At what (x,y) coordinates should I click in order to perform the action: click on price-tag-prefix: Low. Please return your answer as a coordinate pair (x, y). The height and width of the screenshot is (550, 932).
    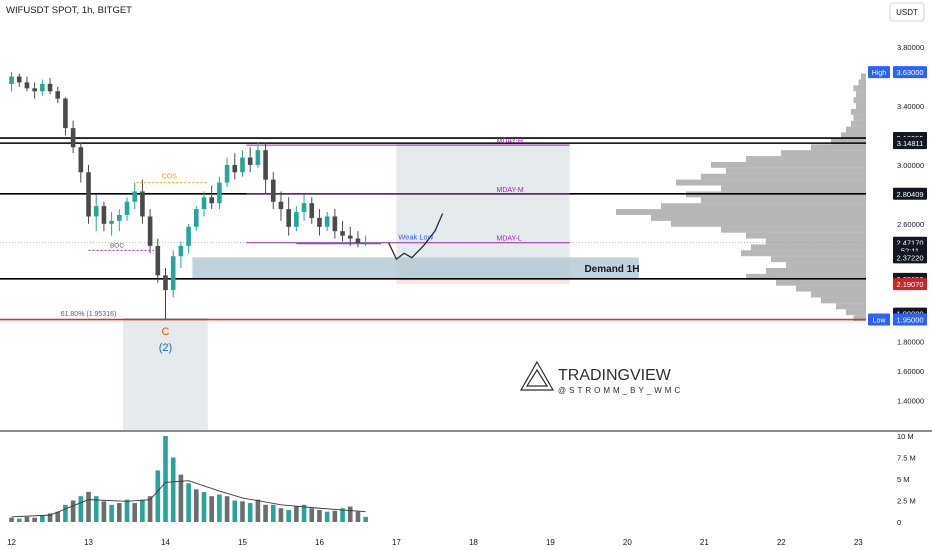
    Looking at the image, I should click on (880, 321).